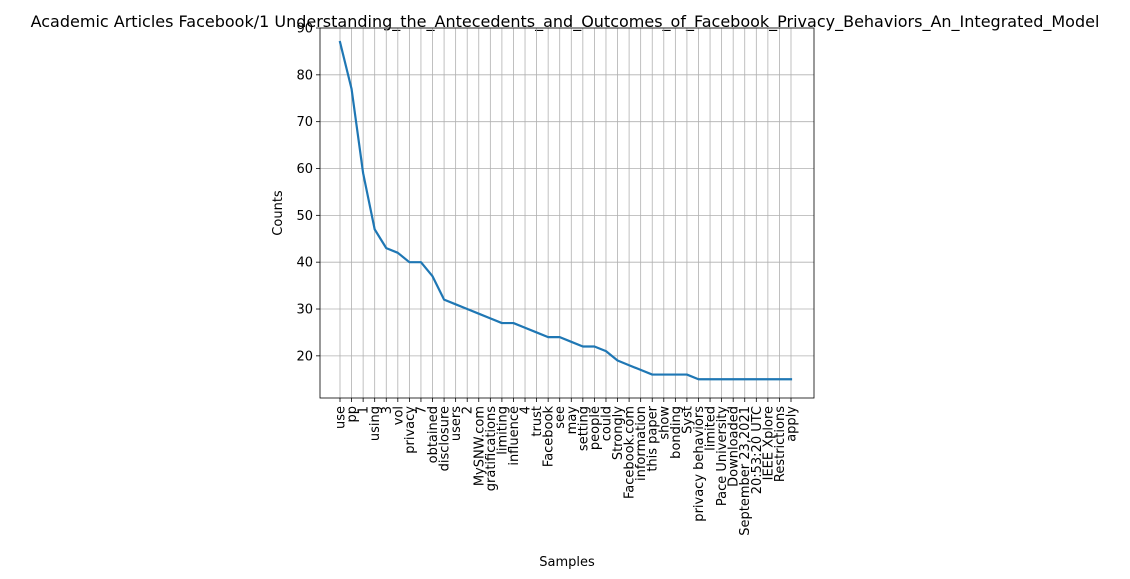 The height and width of the screenshot is (579, 1130). I want to click on x-tick-label: bonding, so click(676, 432).